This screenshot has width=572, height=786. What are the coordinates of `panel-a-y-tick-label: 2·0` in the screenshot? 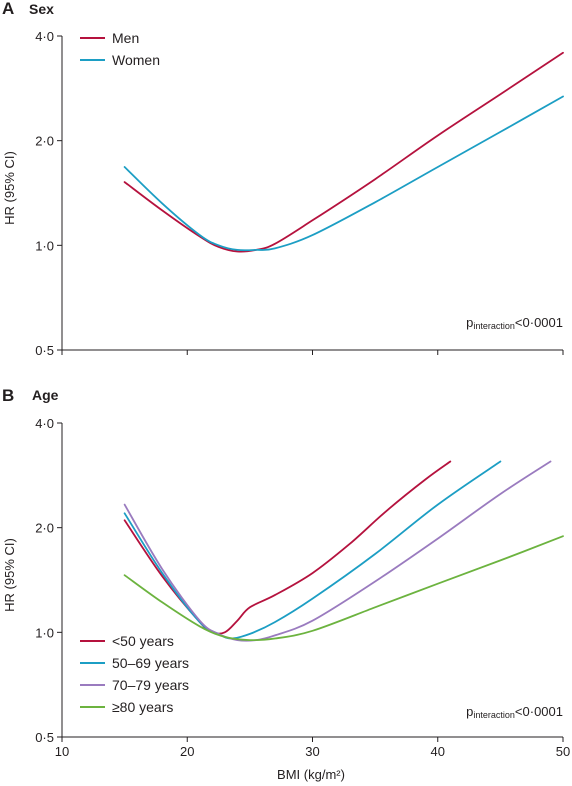 It's located at (44, 141).